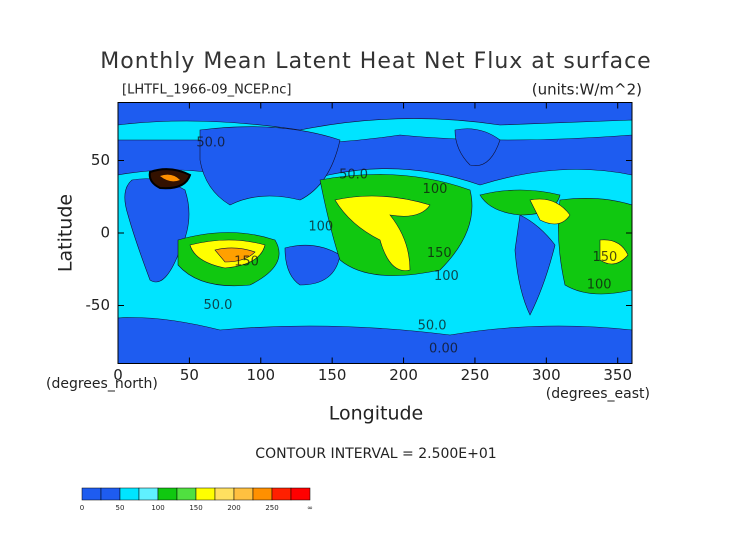  Describe the element at coordinates (617, 375) in the screenshot. I see `x-tick-label: 350` at that location.